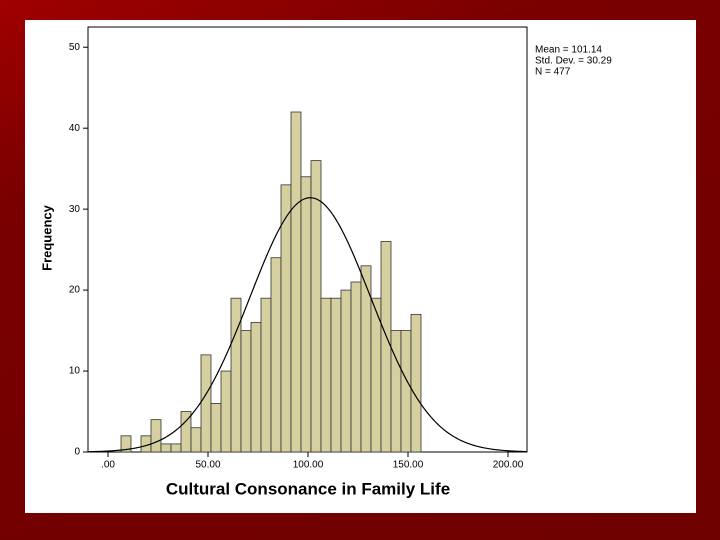 The image size is (720, 540). What do you see at coordinates (408, 465) in the screenshot?
I see `x-tick-label: 150.00` at bounding box center [408, 465].